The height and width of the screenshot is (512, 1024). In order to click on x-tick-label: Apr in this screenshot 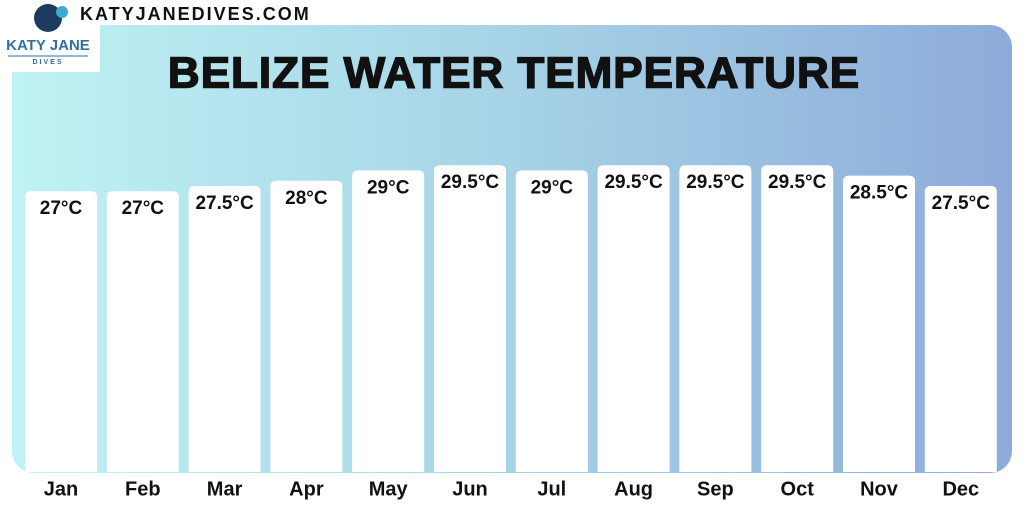, I will do `click(306, 489)`.